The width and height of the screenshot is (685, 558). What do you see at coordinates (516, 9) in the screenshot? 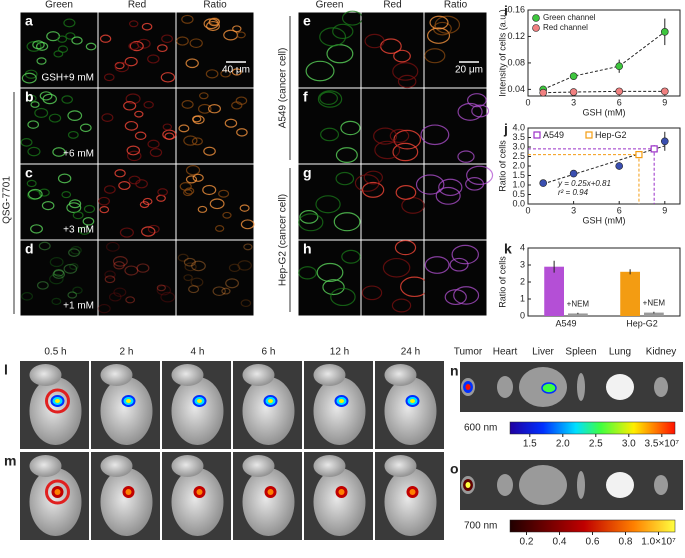
I see `y-tick-label: 0.16` at bounding box center [516, 9].